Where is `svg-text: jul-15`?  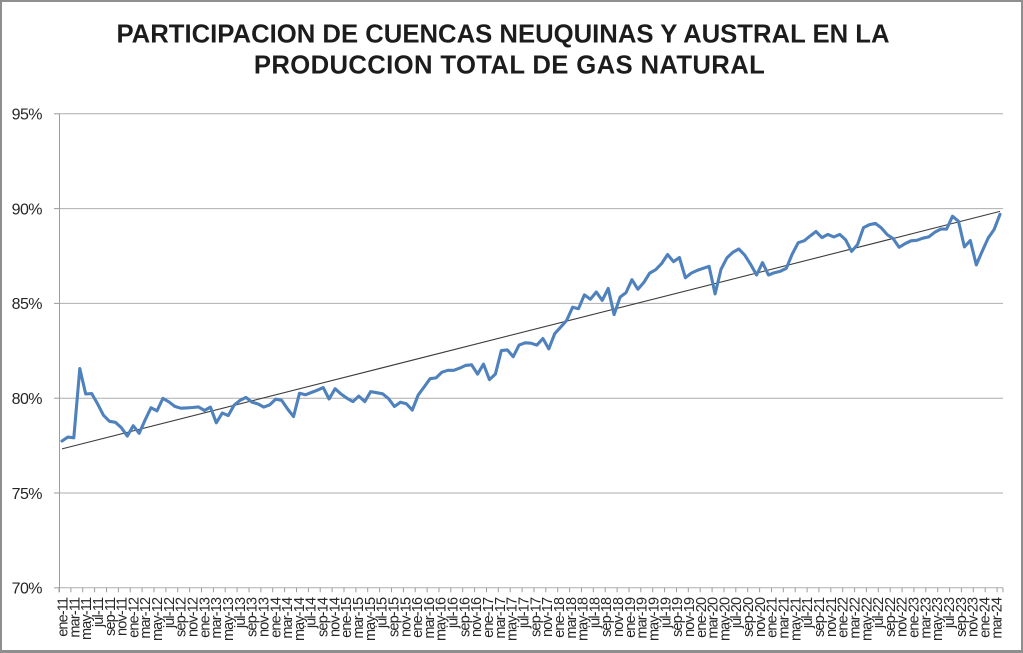 svg-text: jul-15 is located at coordinates (383, 613).